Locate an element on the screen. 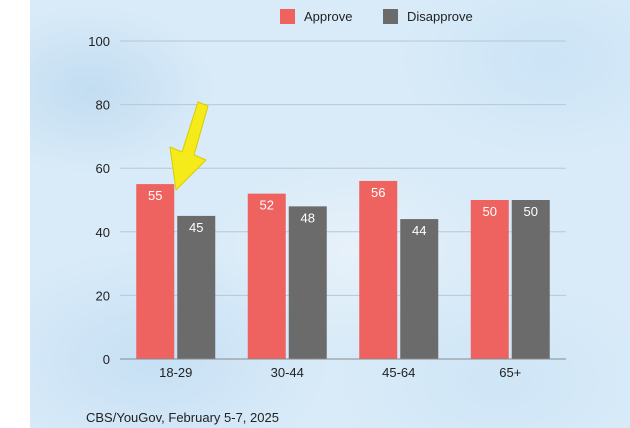  bar-disapprove-65+ is located at coordinates (530, 279).